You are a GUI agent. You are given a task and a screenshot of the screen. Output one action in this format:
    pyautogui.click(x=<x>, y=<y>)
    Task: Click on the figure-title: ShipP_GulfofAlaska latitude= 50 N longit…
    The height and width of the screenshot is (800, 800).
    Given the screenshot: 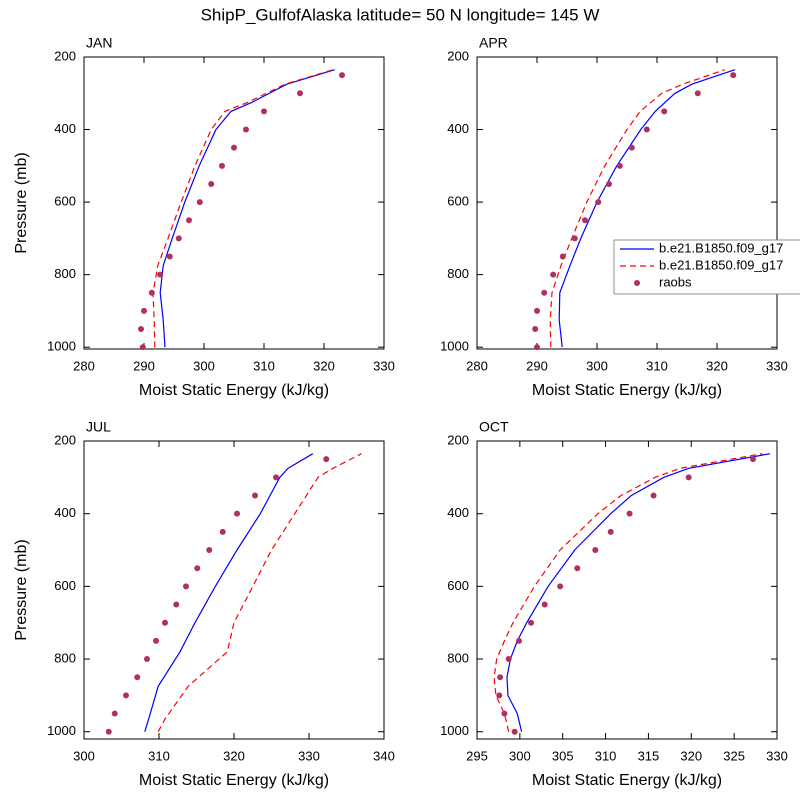 What is the action you would take?
    pyautogui.click(x=400, y=14)
    